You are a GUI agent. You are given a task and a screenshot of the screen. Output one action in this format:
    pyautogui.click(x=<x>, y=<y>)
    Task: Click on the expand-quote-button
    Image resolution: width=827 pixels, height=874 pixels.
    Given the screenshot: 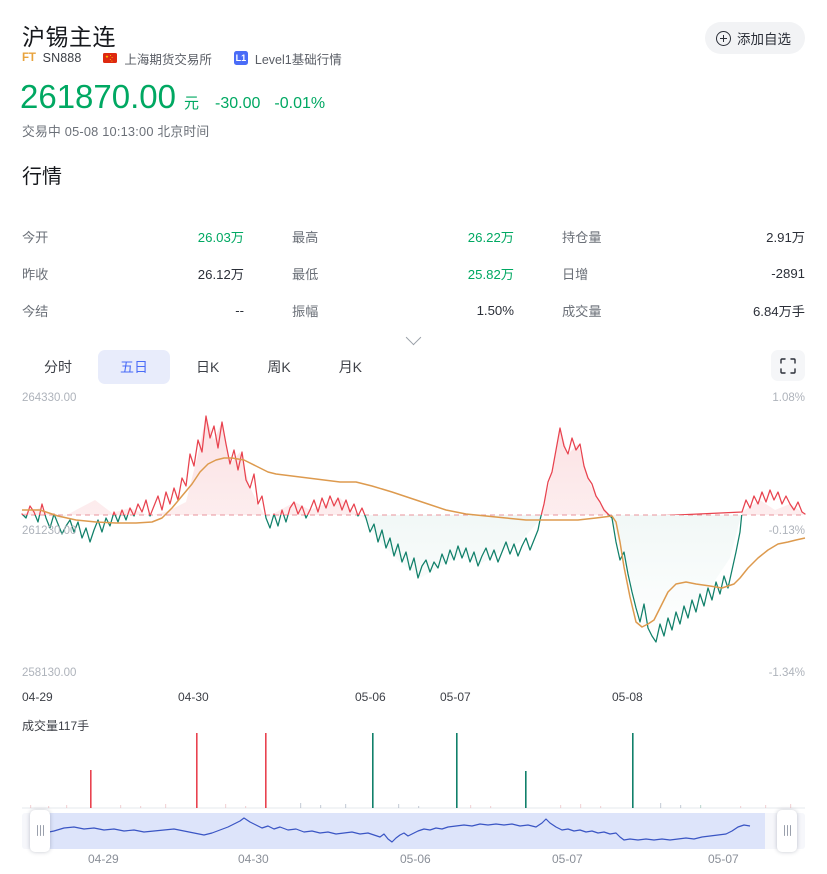 What is the action you would take?
    pyautogui.click(x=413, y=338)
    